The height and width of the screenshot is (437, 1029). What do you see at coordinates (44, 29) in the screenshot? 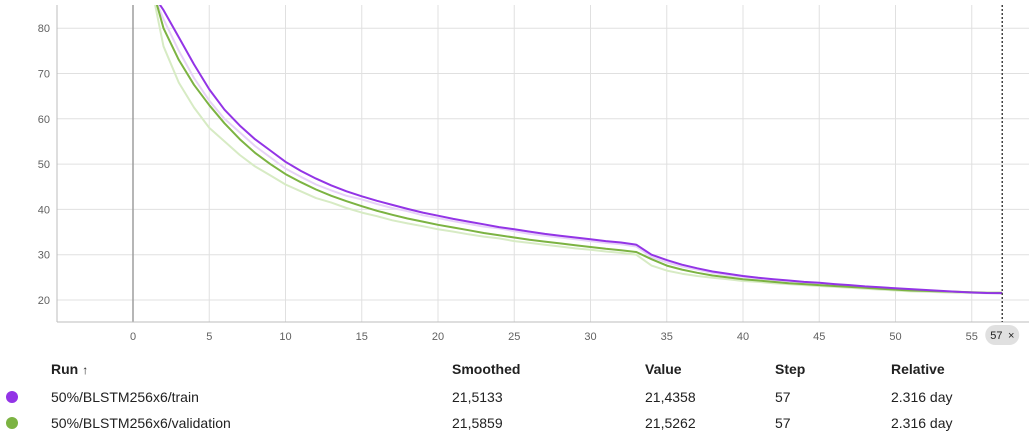
I see `y-tick-label: 80` at bounding box center [44, 29].